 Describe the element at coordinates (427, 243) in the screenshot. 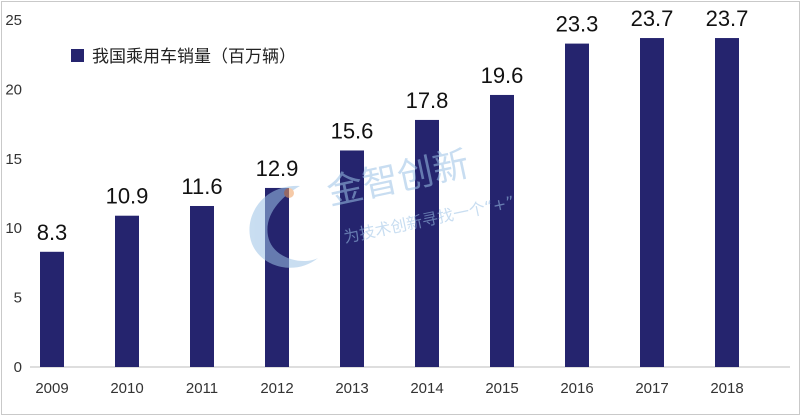

I see `bar-2014` at that location.